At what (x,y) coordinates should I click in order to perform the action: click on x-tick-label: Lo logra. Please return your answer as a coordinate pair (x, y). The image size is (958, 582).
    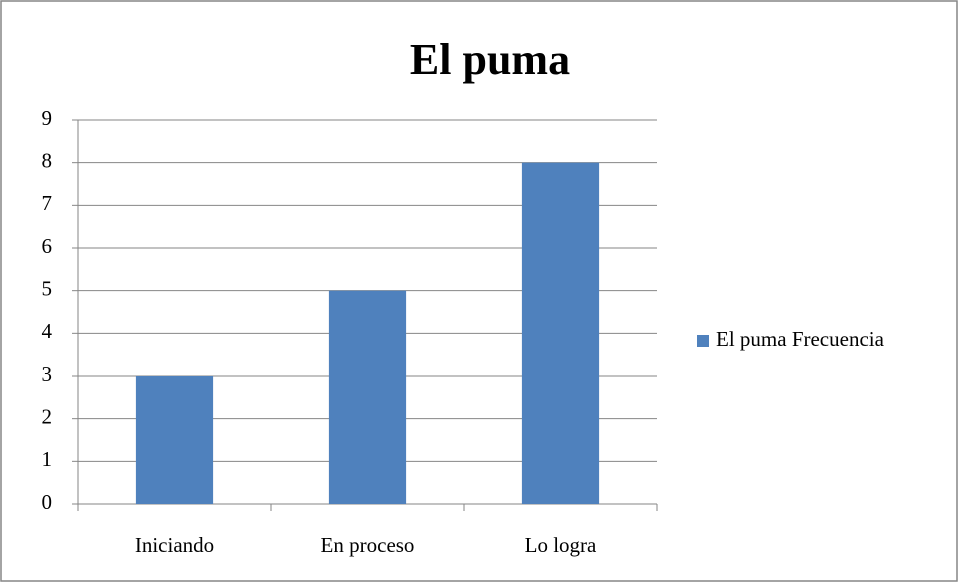
    Looking at the image, I should click on (561, 545).